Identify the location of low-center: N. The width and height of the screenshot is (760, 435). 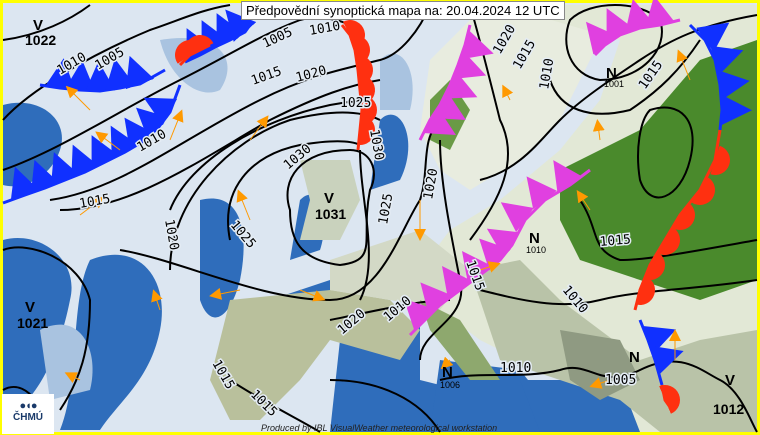
(634, 357).